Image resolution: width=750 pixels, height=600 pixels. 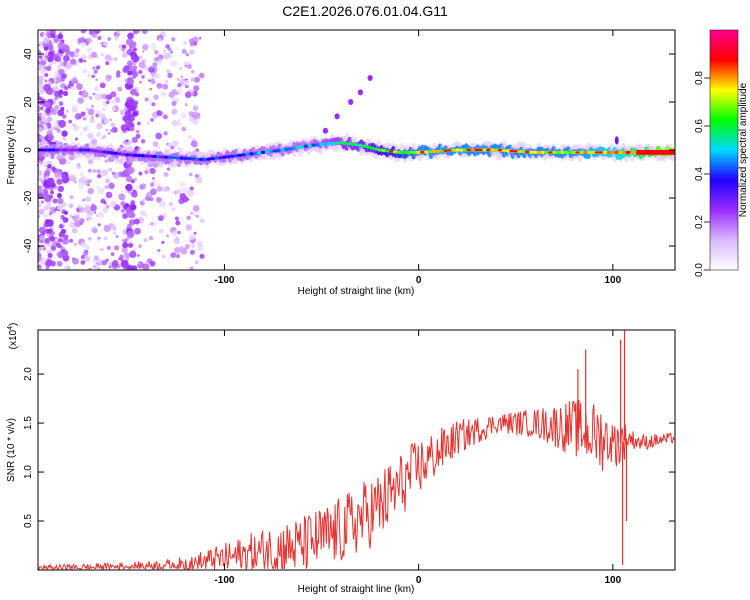 I want to click on spectrogram-ridge-tail, so click(x=655, y=152).